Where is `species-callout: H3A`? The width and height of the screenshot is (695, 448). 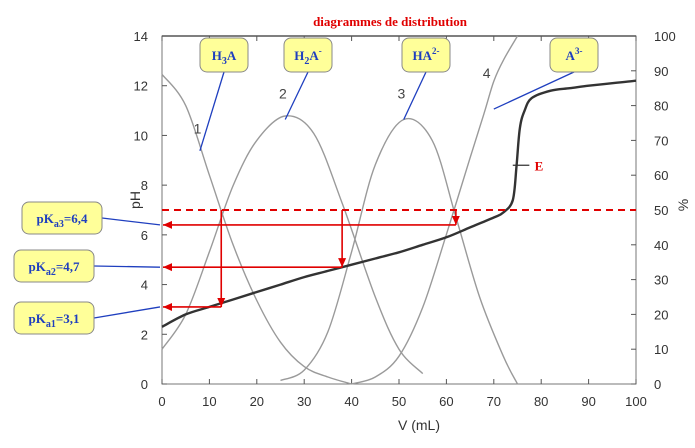 species-callout: H3A is located at coordinates (224, 94).